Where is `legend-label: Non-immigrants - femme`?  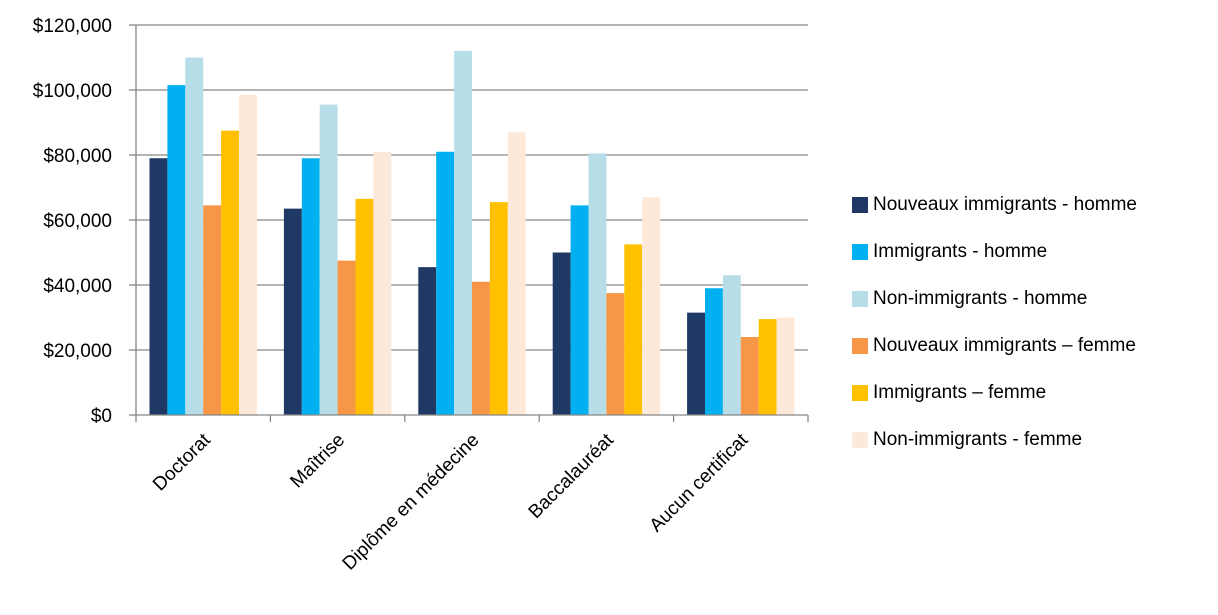 legend-label: Non-immigrants - femme is located at coordinates (978, 439).